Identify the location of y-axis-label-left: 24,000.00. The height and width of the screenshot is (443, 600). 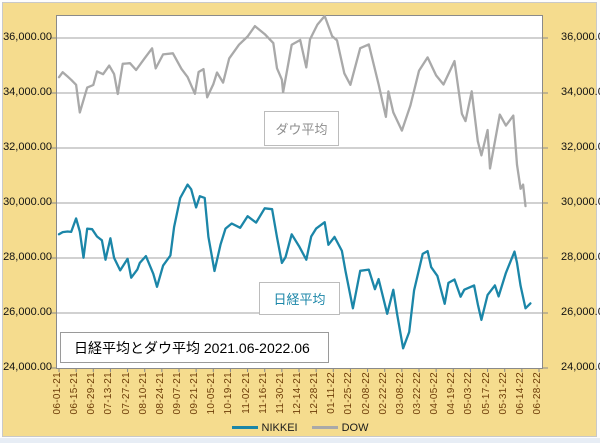
(27, 367).